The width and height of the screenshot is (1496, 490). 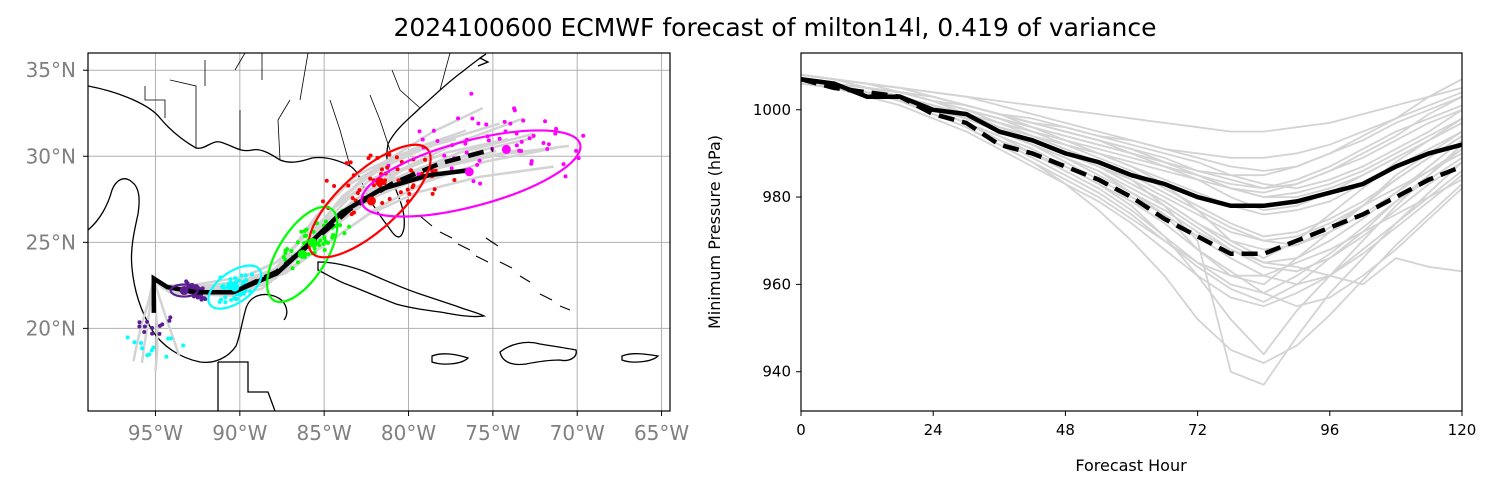 What do you see at coordinates (714, 232) in the screenshot?
I see `y-axis-label: Minimum Pressure (hPa)` at bounding box center [714, 232].